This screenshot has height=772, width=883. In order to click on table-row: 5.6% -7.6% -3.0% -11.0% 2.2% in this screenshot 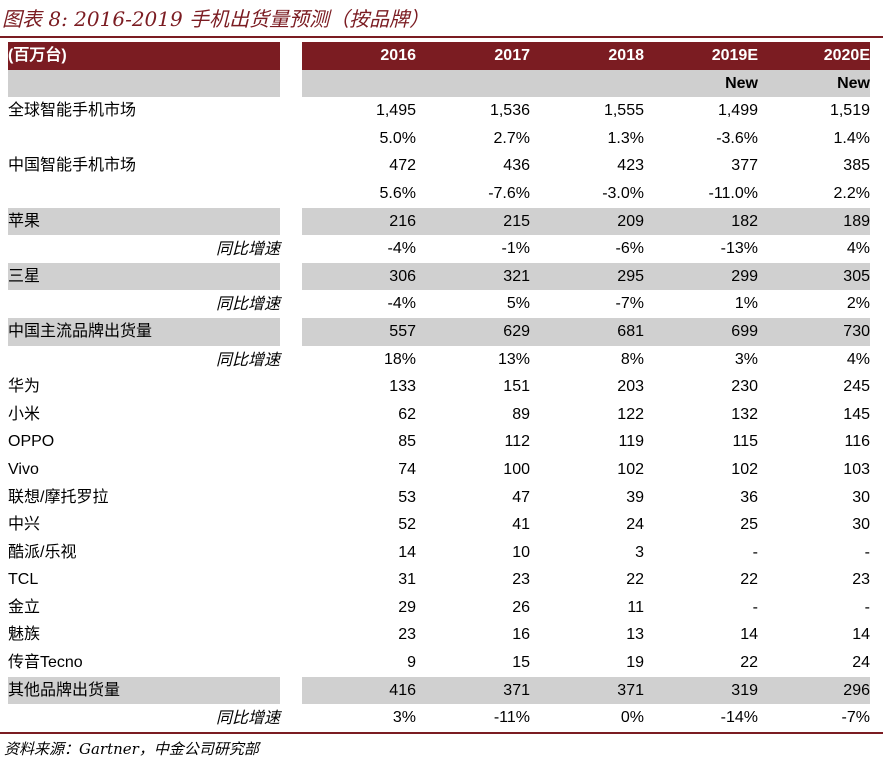, I will do `click(439, 194)`.